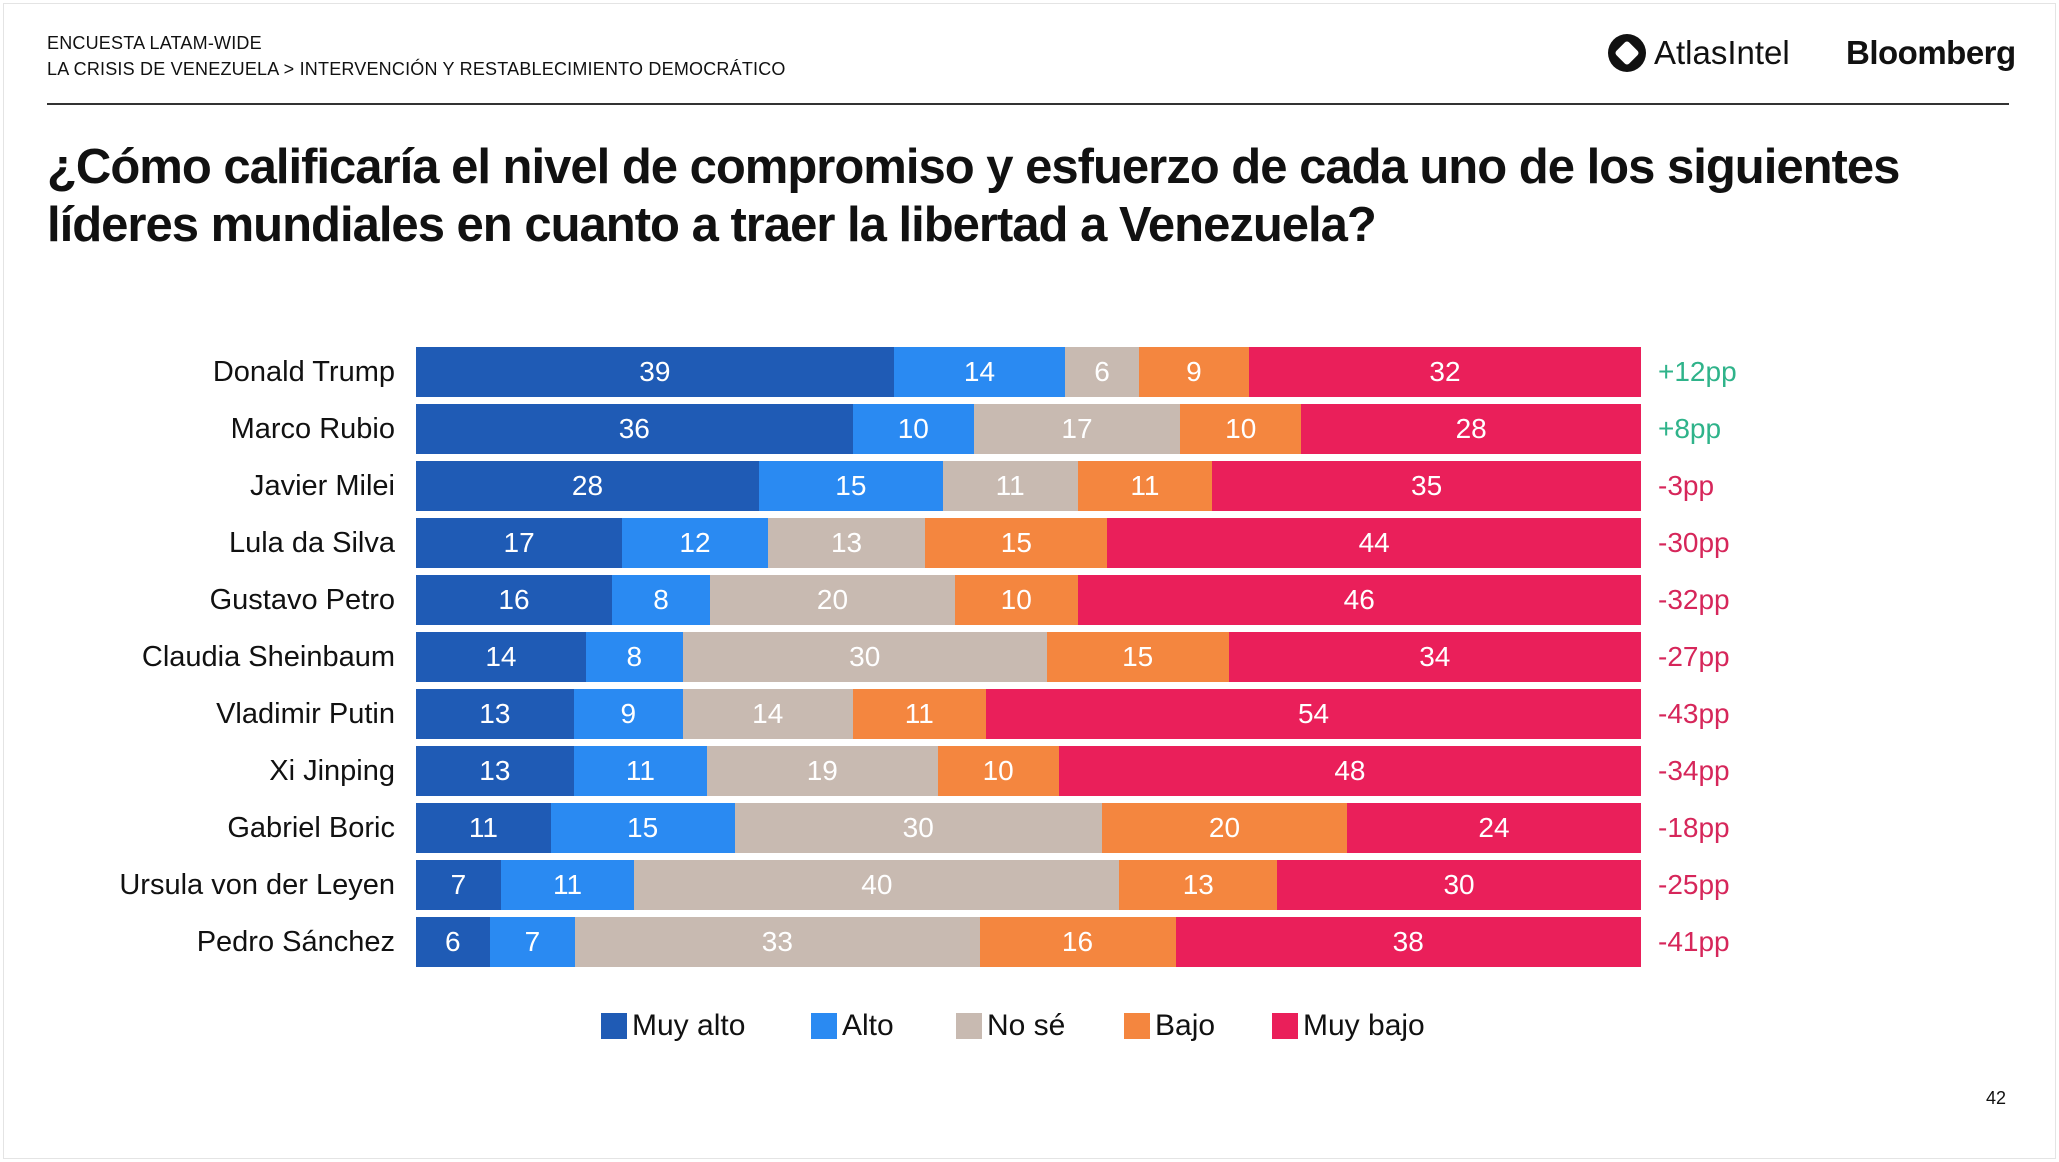  What do you see at coordinates (1694, 656) in the screenshot?
I see `net-score: -27pp` at bounding box center [1694, 656].